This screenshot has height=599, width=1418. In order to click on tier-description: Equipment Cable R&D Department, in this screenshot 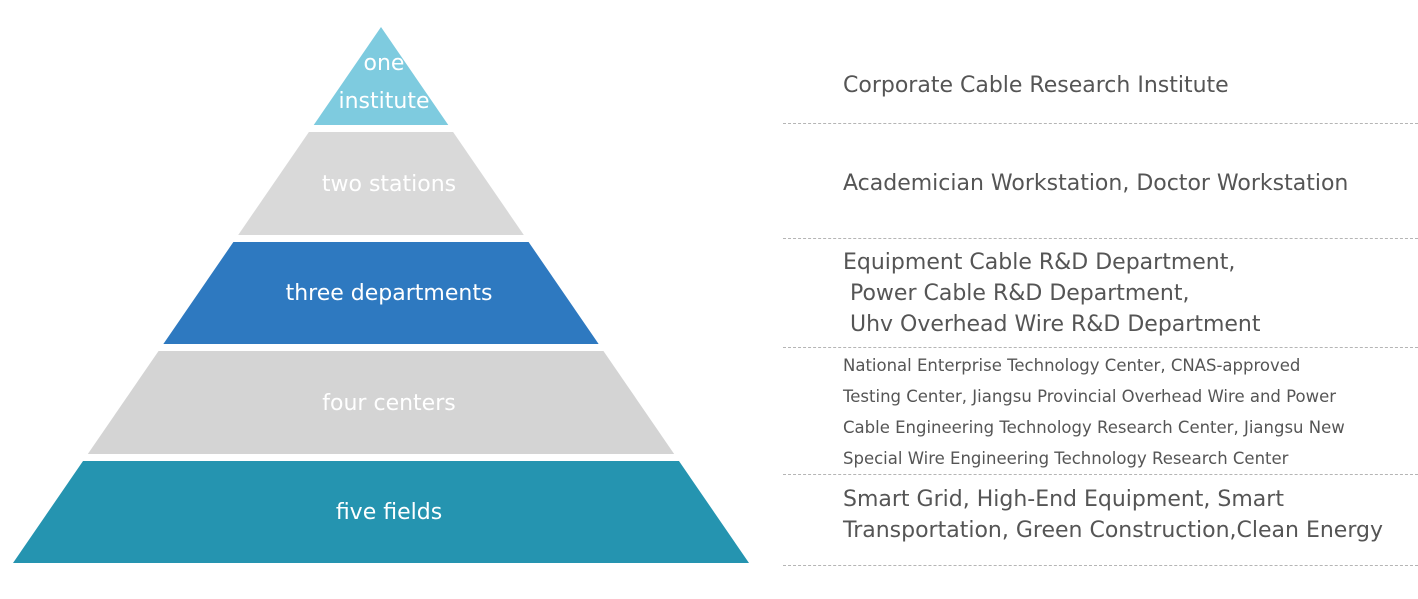, I will do `click(1039, 262)`.